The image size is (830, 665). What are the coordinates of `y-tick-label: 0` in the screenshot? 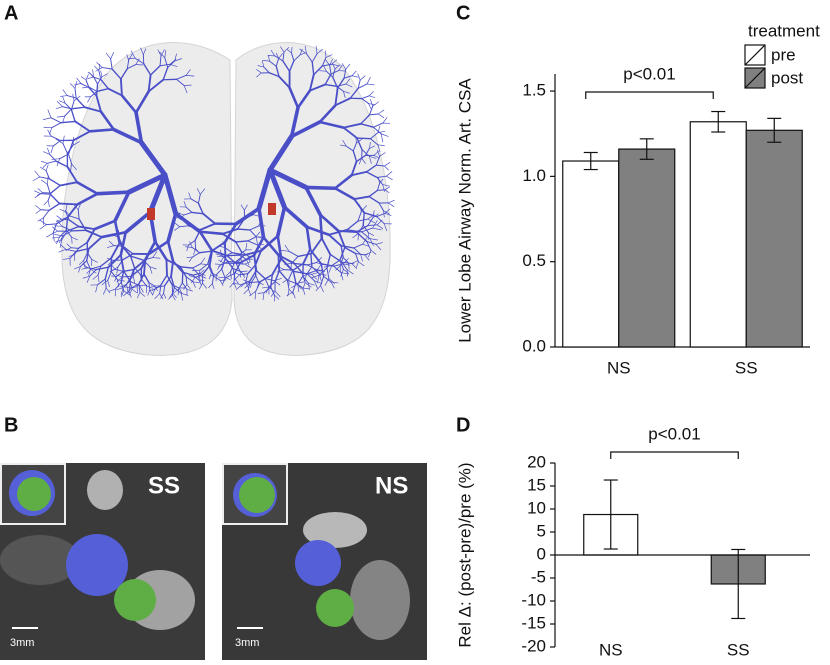 It's located at (541, 553).